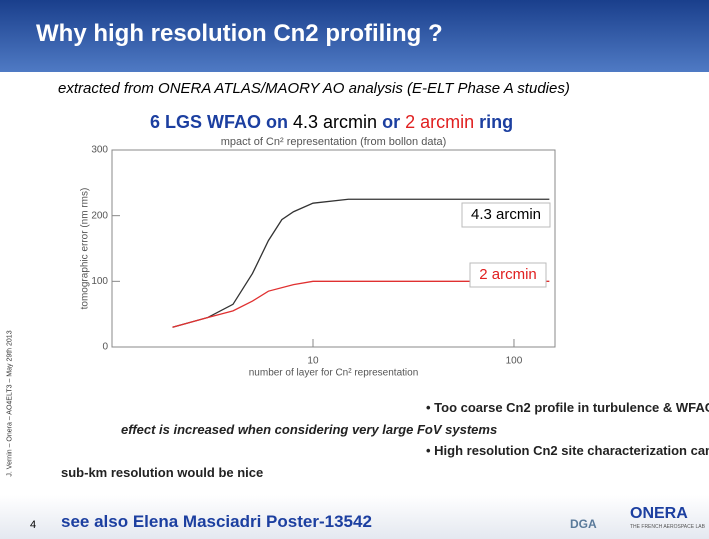 This screenshot has width=709, height=539. Describe the element at coordinates (514, 361) in the screenshot. I see `x-tick-label: 100` at that location.